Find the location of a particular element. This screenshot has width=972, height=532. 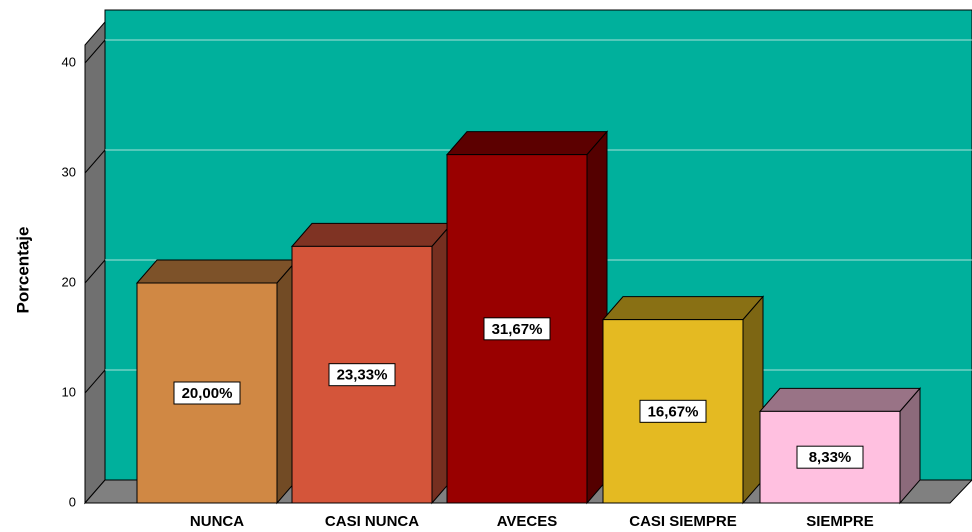

y-tick-label: 30 is located at coordinates (69, 171).